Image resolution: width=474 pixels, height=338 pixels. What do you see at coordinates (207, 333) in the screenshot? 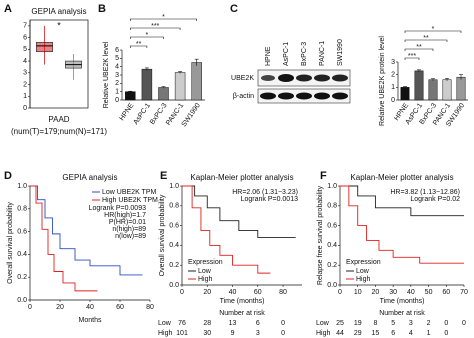
I see `risk-value: 30` at bounding box center [207, 333].